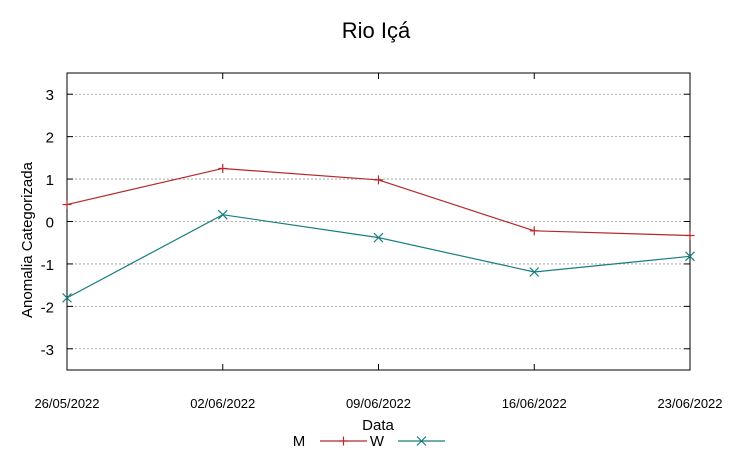  Describe the element at coordinates (66, 403) in the screenshot. I see `x-tick-label: 26/05/2022` at that location.